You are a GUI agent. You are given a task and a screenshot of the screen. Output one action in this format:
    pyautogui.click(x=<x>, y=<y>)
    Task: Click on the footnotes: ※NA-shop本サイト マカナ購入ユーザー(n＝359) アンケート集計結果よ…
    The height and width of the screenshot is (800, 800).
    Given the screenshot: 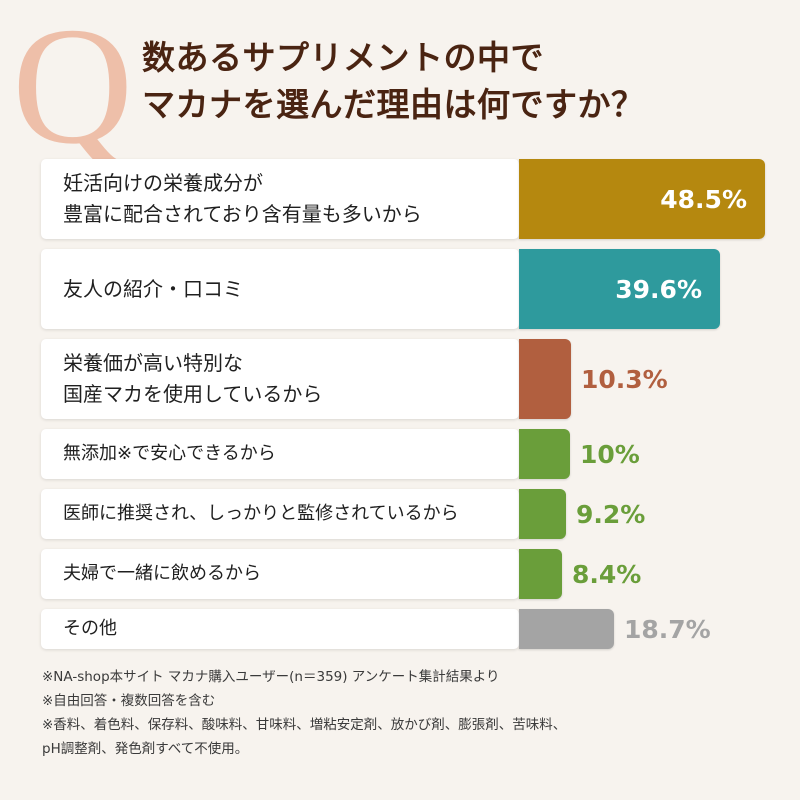 What is the action you would take?
    pyautogui.click(x=412, y=713)
    